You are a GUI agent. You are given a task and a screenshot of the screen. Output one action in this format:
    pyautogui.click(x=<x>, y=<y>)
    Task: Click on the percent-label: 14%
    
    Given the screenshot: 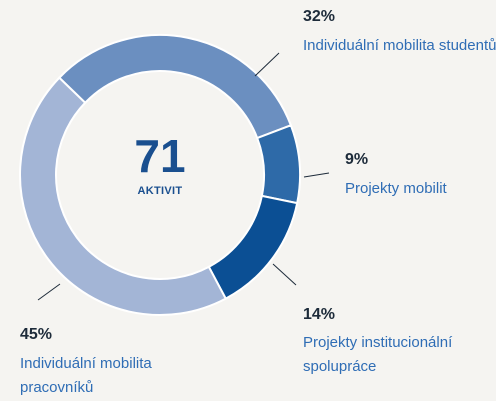 What is the action you would take?
    pyautogui.click(x=319, y=314)
    